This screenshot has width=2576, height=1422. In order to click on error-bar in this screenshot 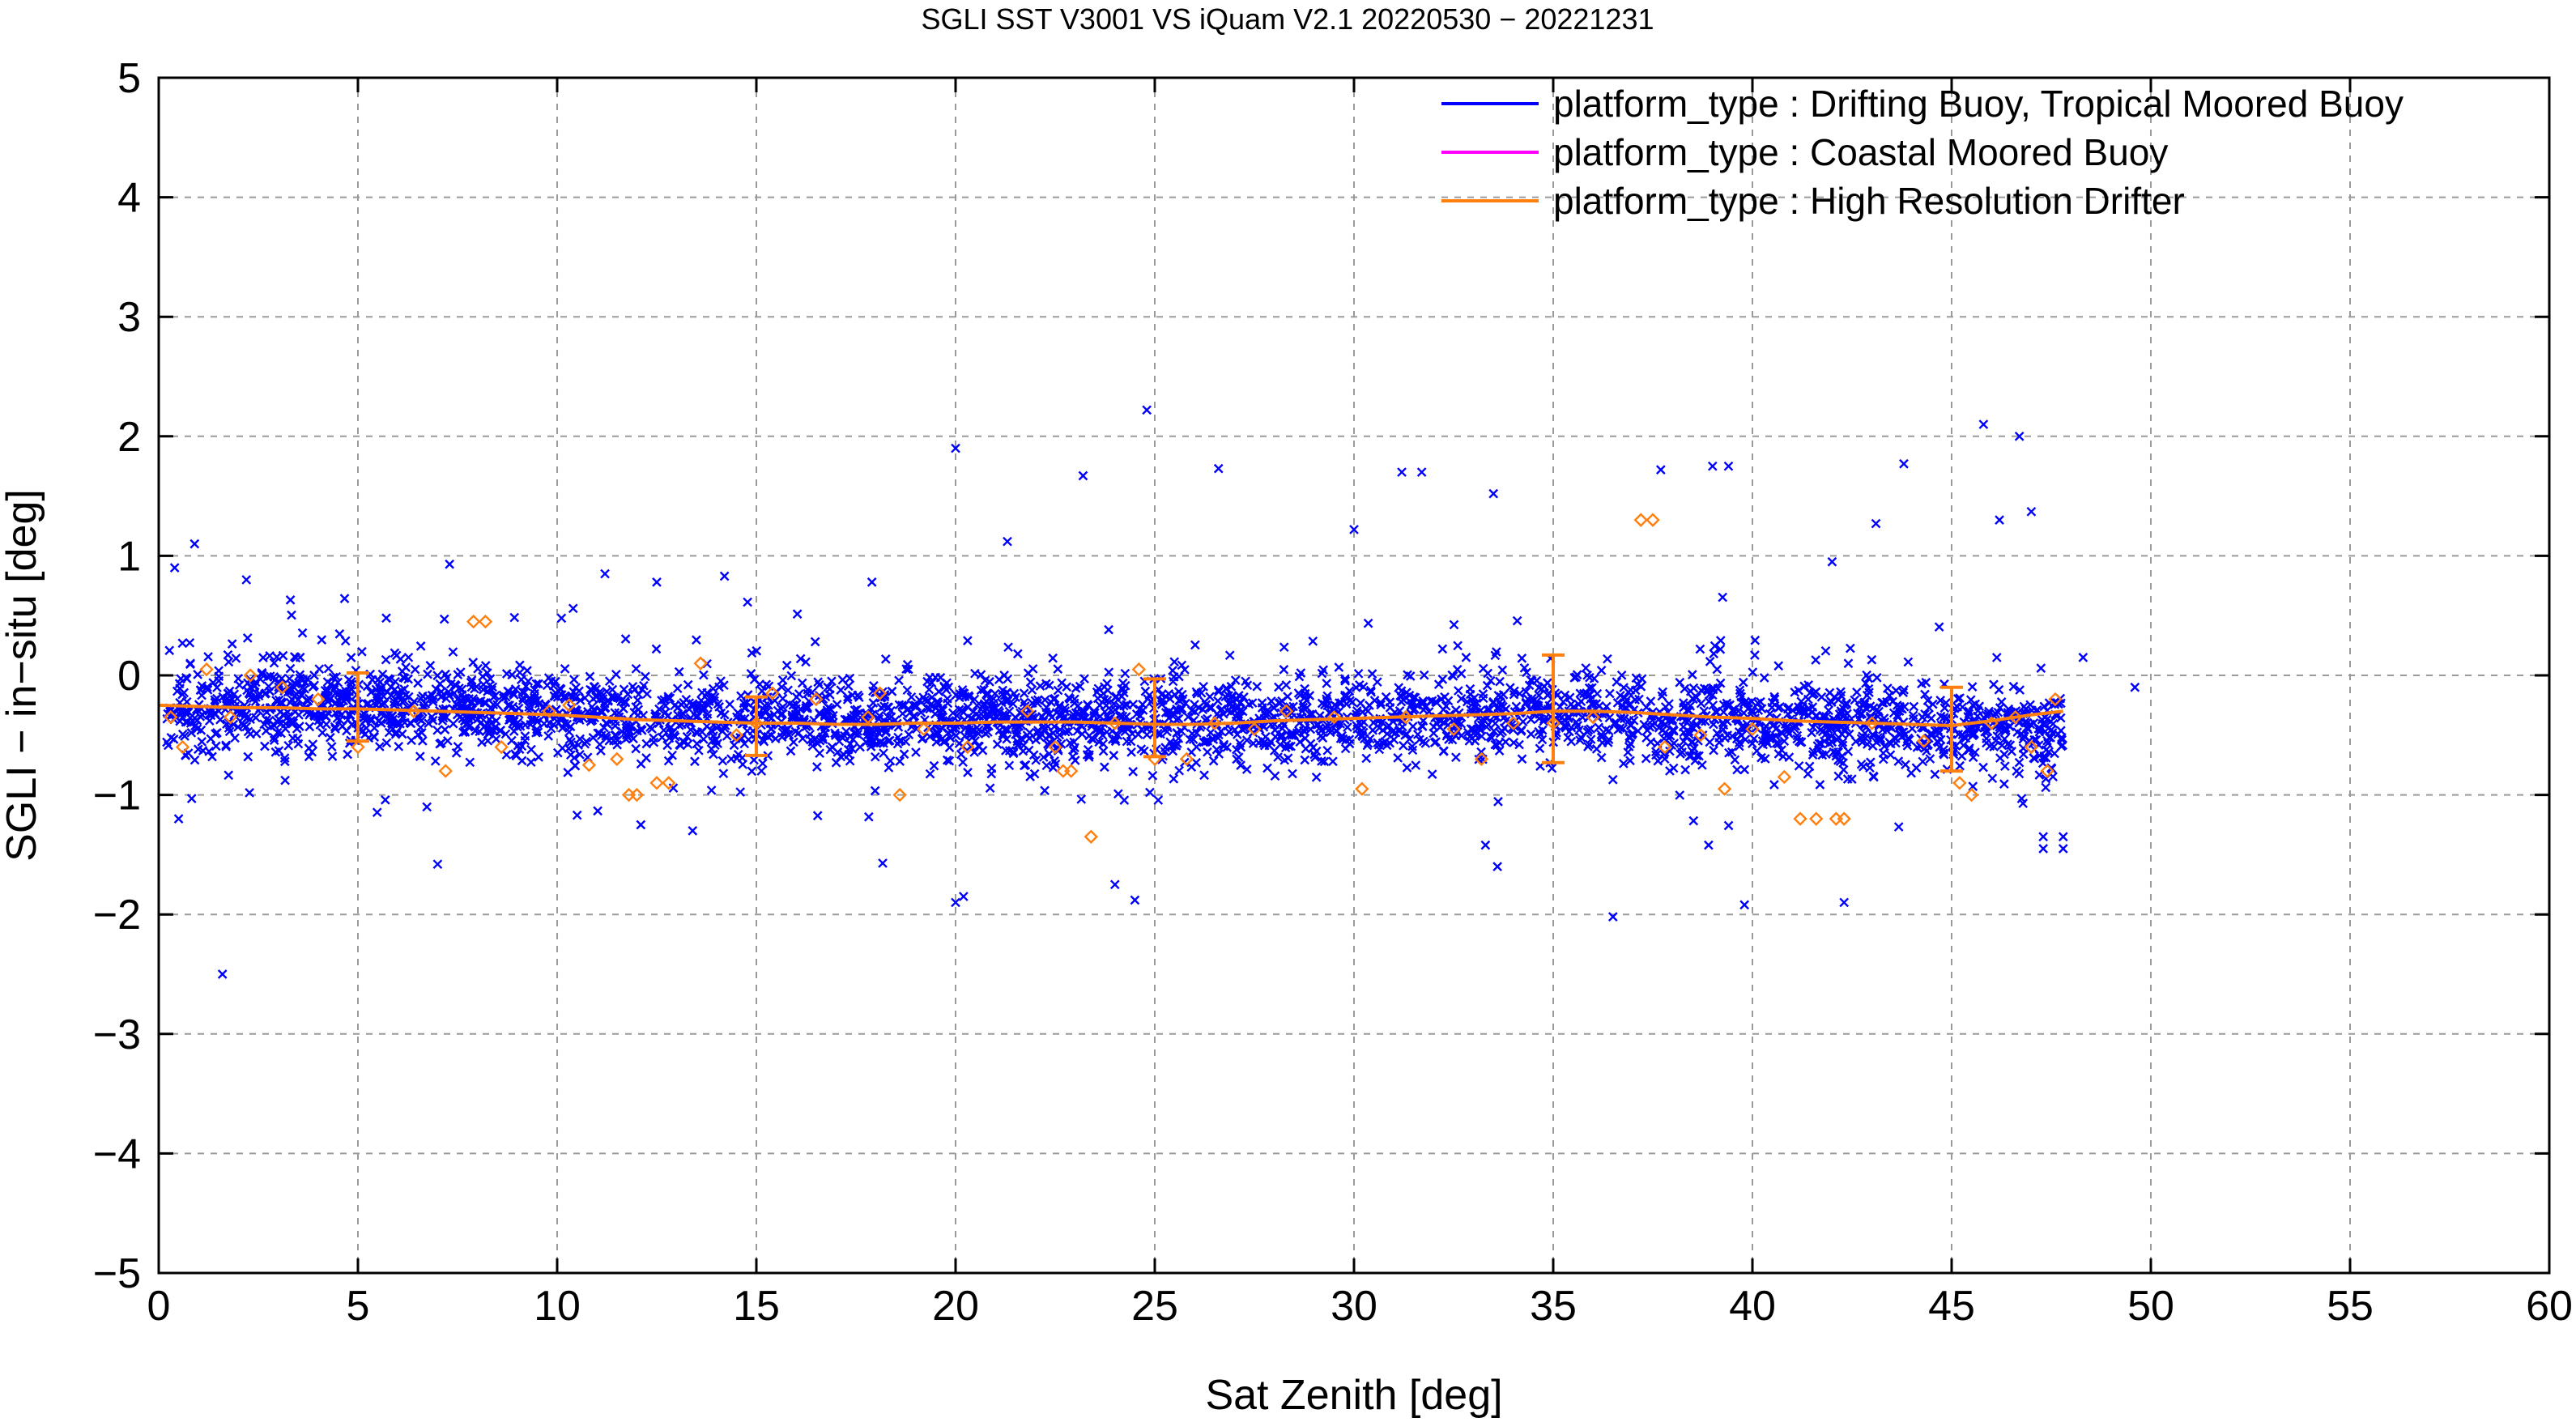, I will do `click(358, 707)`.